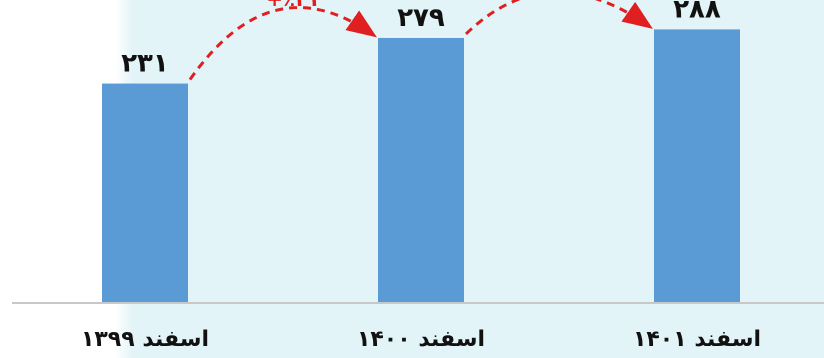  What do you see at coordinates (145, 339) in the screenshot?
I see `category-label-0: اسفند ۱۳۹۹` at bounding box center [145, 339].